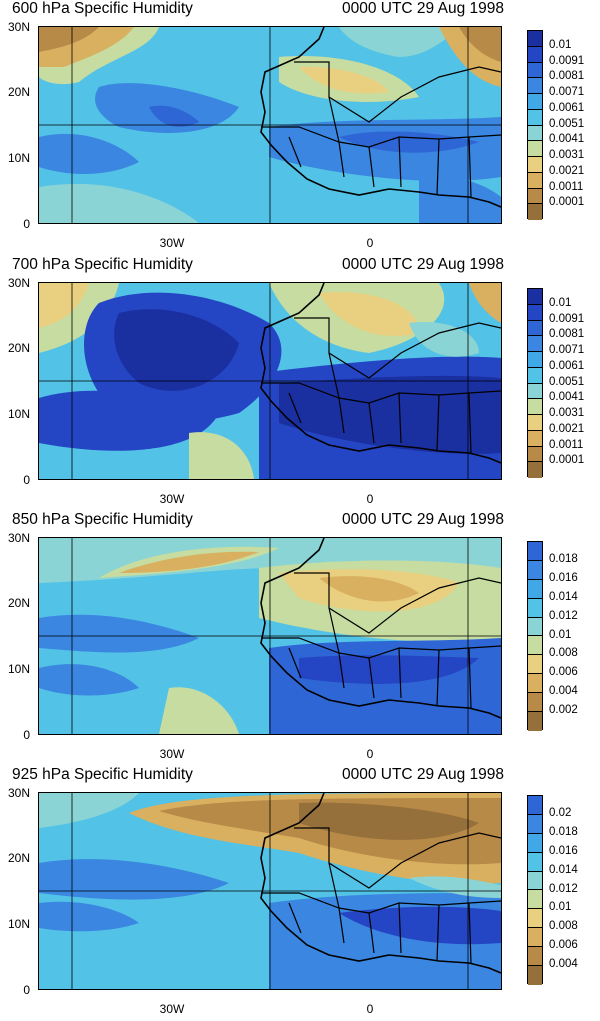  What do you see at coordinates (567, 397) in the screenshot?
I see `colorbar-label: 0.0041` at bounding box center [567, 397].